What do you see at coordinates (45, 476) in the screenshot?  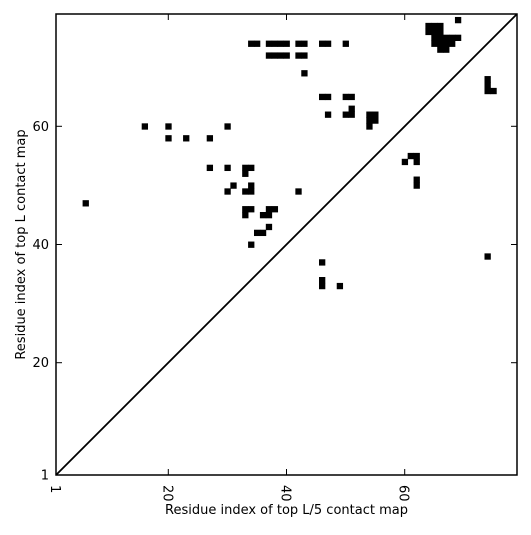 I see `y-tick-label: 1` at bounding box center [45, 476].